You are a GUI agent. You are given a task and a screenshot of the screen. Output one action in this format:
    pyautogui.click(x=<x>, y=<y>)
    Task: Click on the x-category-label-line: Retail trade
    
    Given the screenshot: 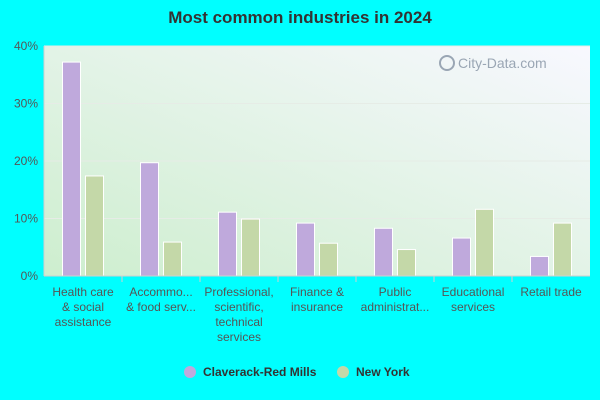 What is the action you would take?
    pyautogui.click(x=551, y=292)
    